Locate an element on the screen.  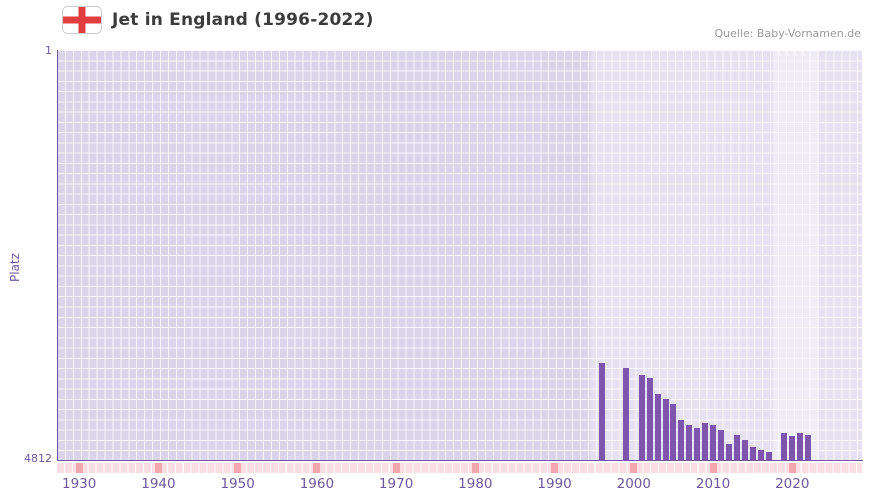
england-flag-icon is located at coordinates (82, 20).